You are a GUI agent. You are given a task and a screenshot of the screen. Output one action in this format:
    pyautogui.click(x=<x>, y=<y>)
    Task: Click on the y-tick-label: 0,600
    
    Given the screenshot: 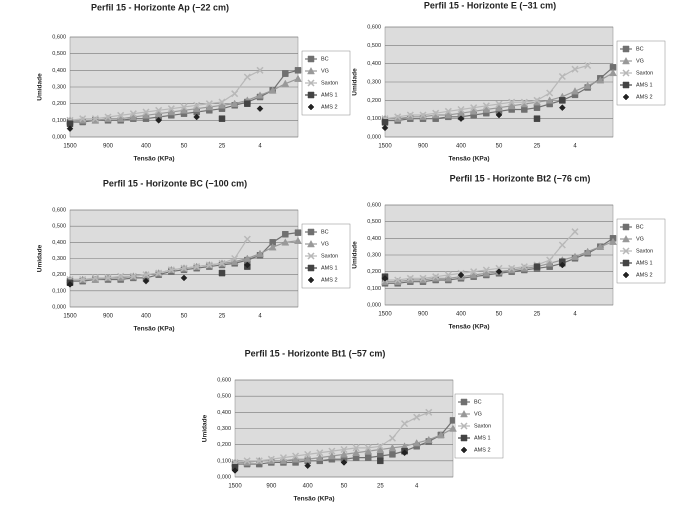 What is the action you would take?
    pyautogui.click(x=59, y=210)
    